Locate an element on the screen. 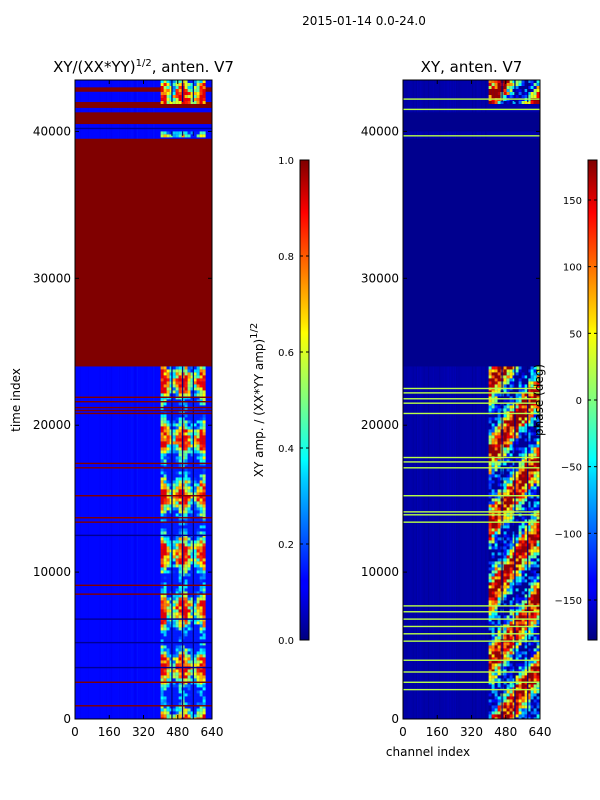 The height and width of the screenshot is (800, 600). right-ytick-label: 40000 is located at coordinates (380, 131).